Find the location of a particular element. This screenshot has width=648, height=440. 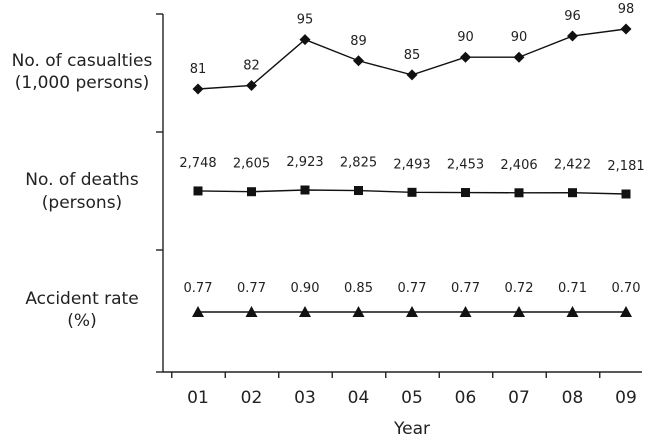

data-label: 0.72 is located at coordinates (519, 288).